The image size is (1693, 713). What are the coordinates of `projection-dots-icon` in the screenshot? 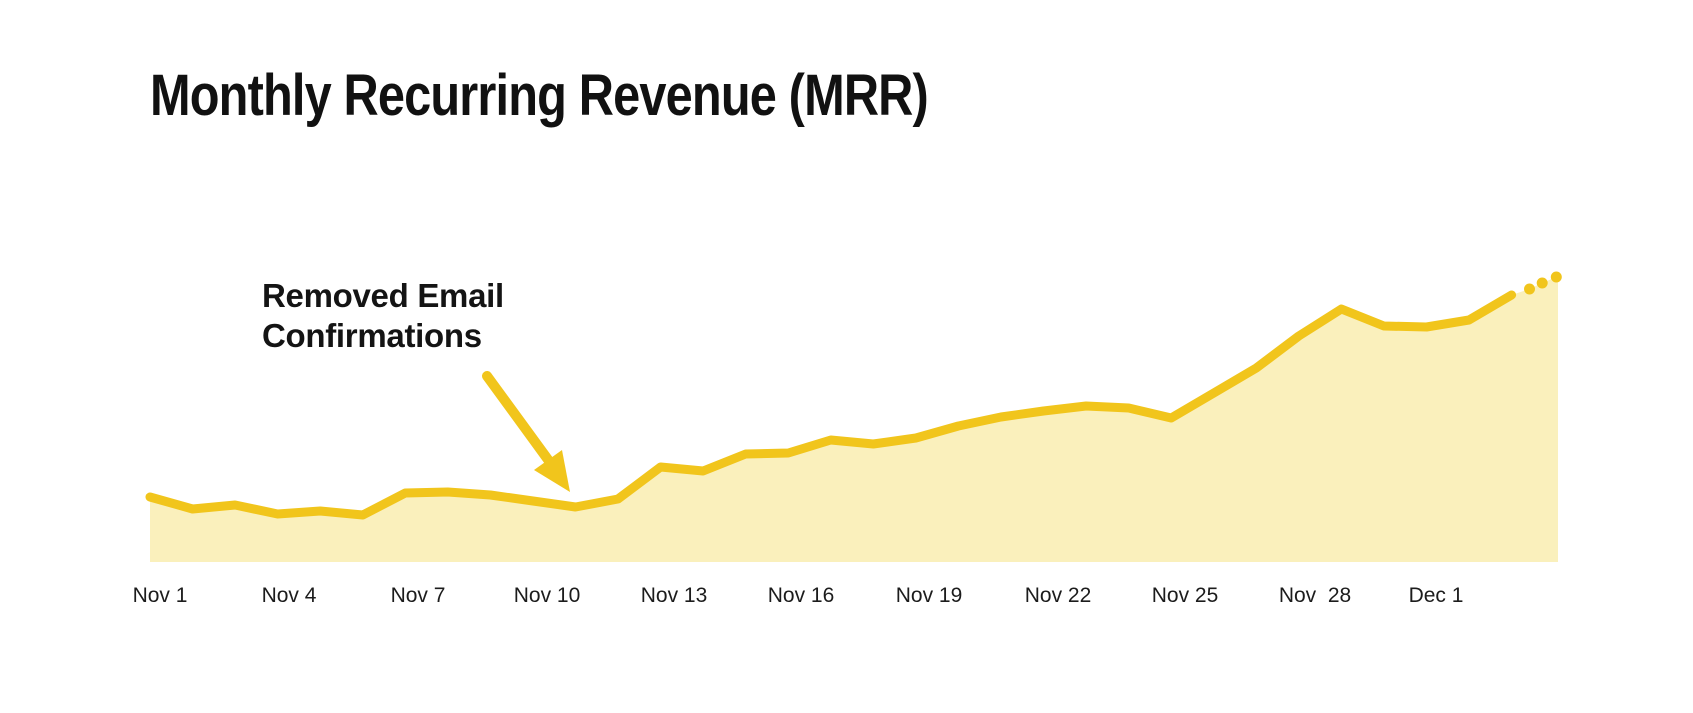 It's located at (1543, 283).